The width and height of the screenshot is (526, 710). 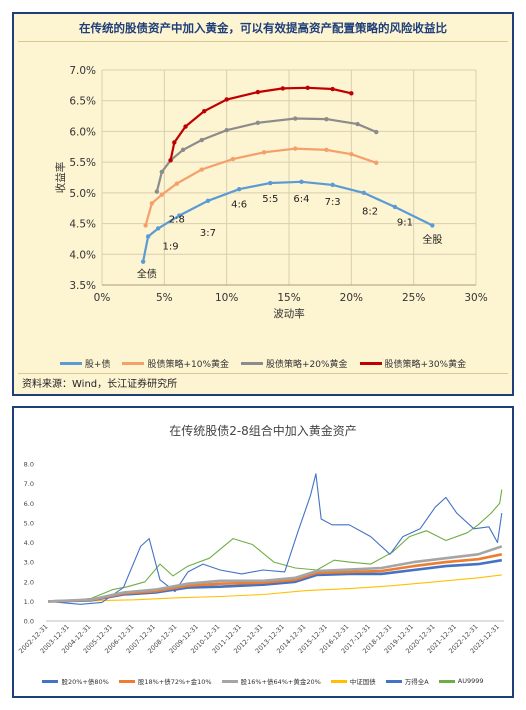 I want to click on legend-label: 股18%+债72%+金10%, so click(x=174, y=682).